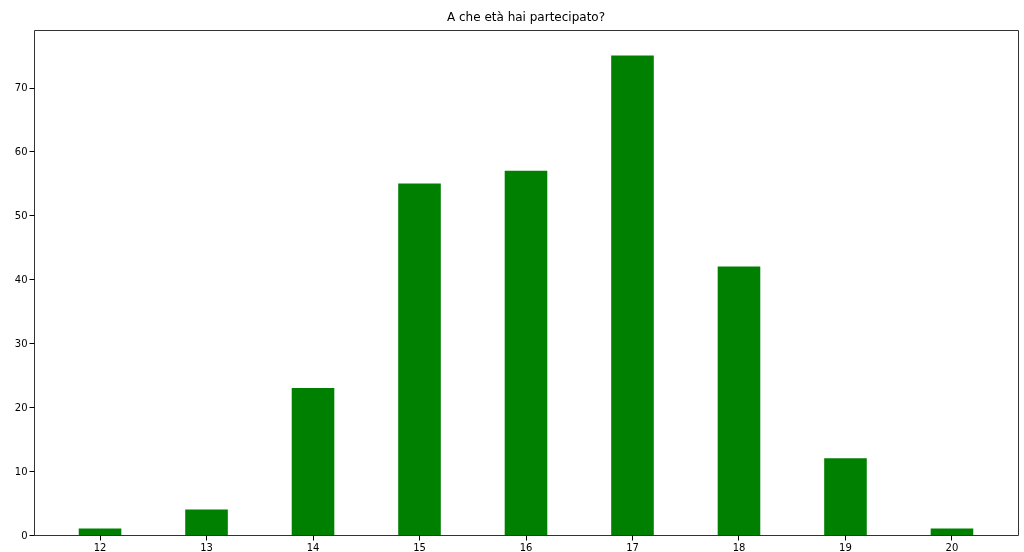 The height and width of the screenshot is (552, 1024). Describe the element at coordinates (632, 546) in the screenshot. I see `x-tick-label: 17` at that location.